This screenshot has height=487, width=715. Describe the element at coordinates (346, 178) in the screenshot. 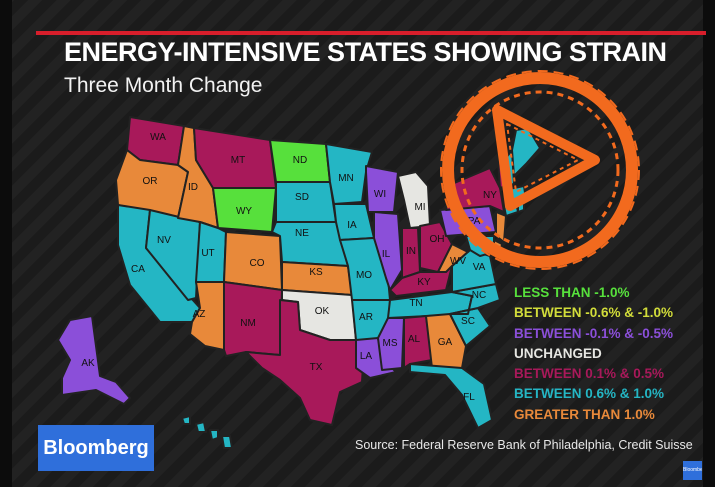

I see `state-label-mn: MN` at that location.